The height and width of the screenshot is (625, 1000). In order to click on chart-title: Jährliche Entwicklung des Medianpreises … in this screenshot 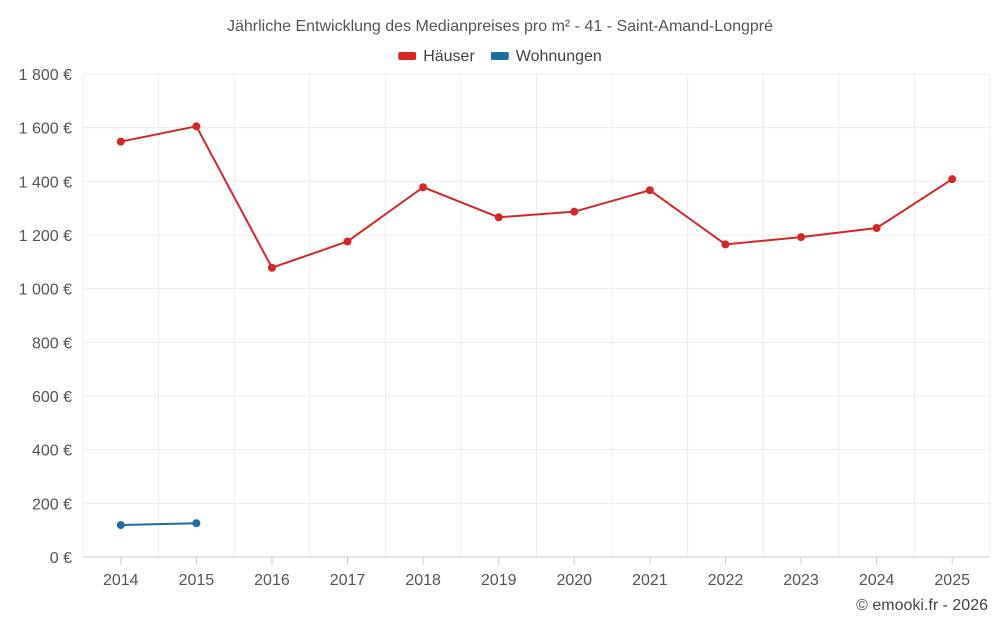, I will do `click(500, 26)`.